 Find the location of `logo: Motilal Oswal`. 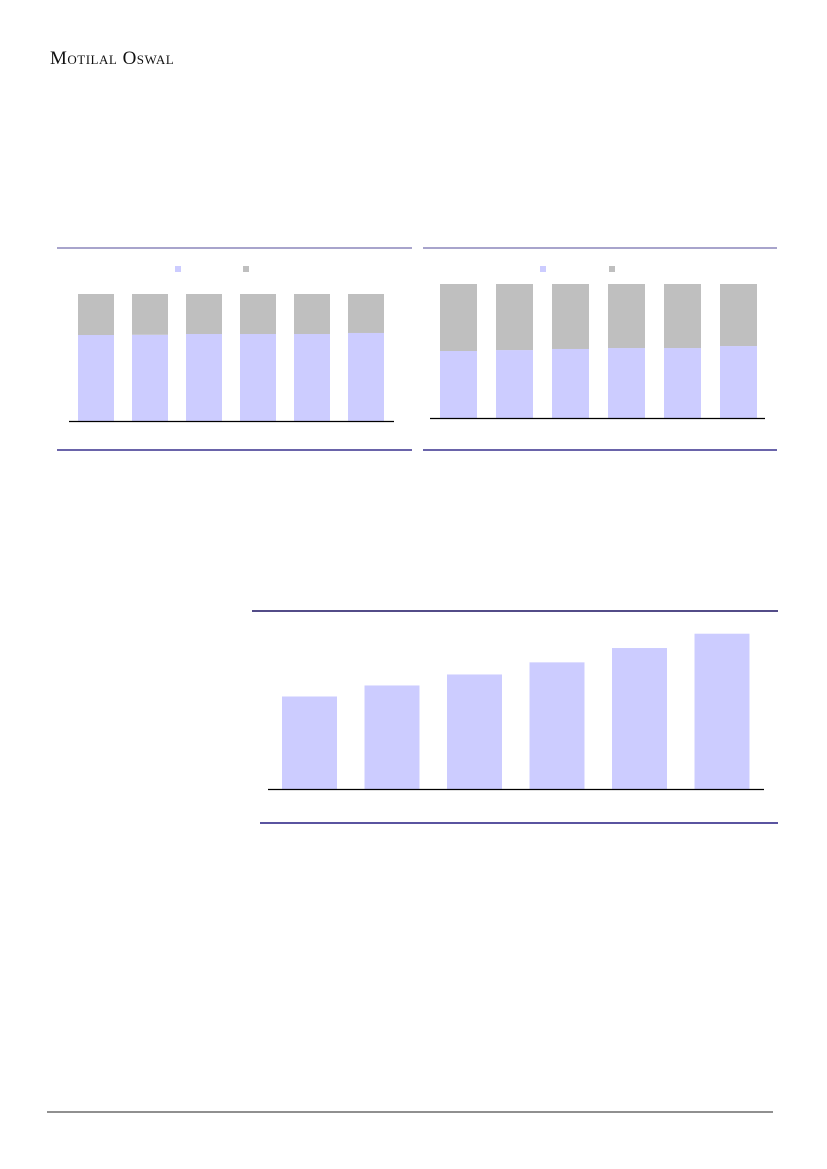

logo: Motilal Oswal is located at coordinates (112, 58).